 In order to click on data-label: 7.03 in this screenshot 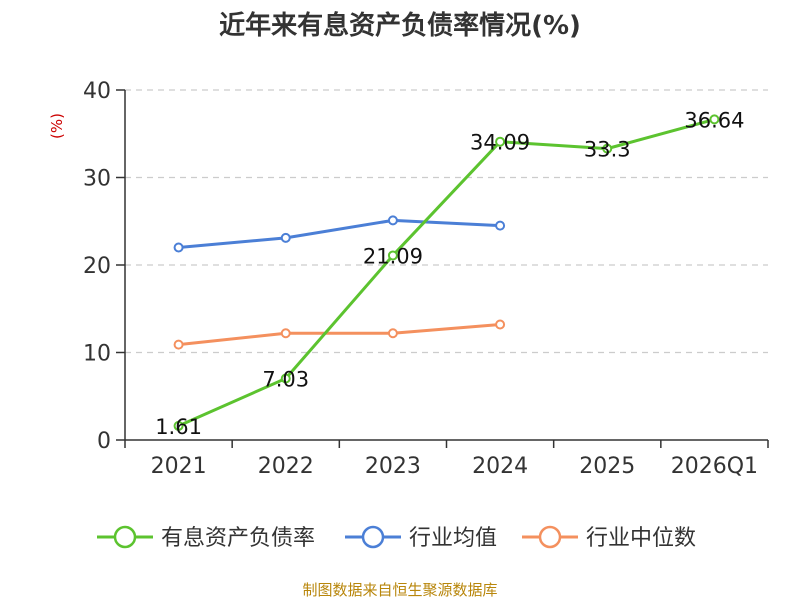, I will do `click(285, 379)`.